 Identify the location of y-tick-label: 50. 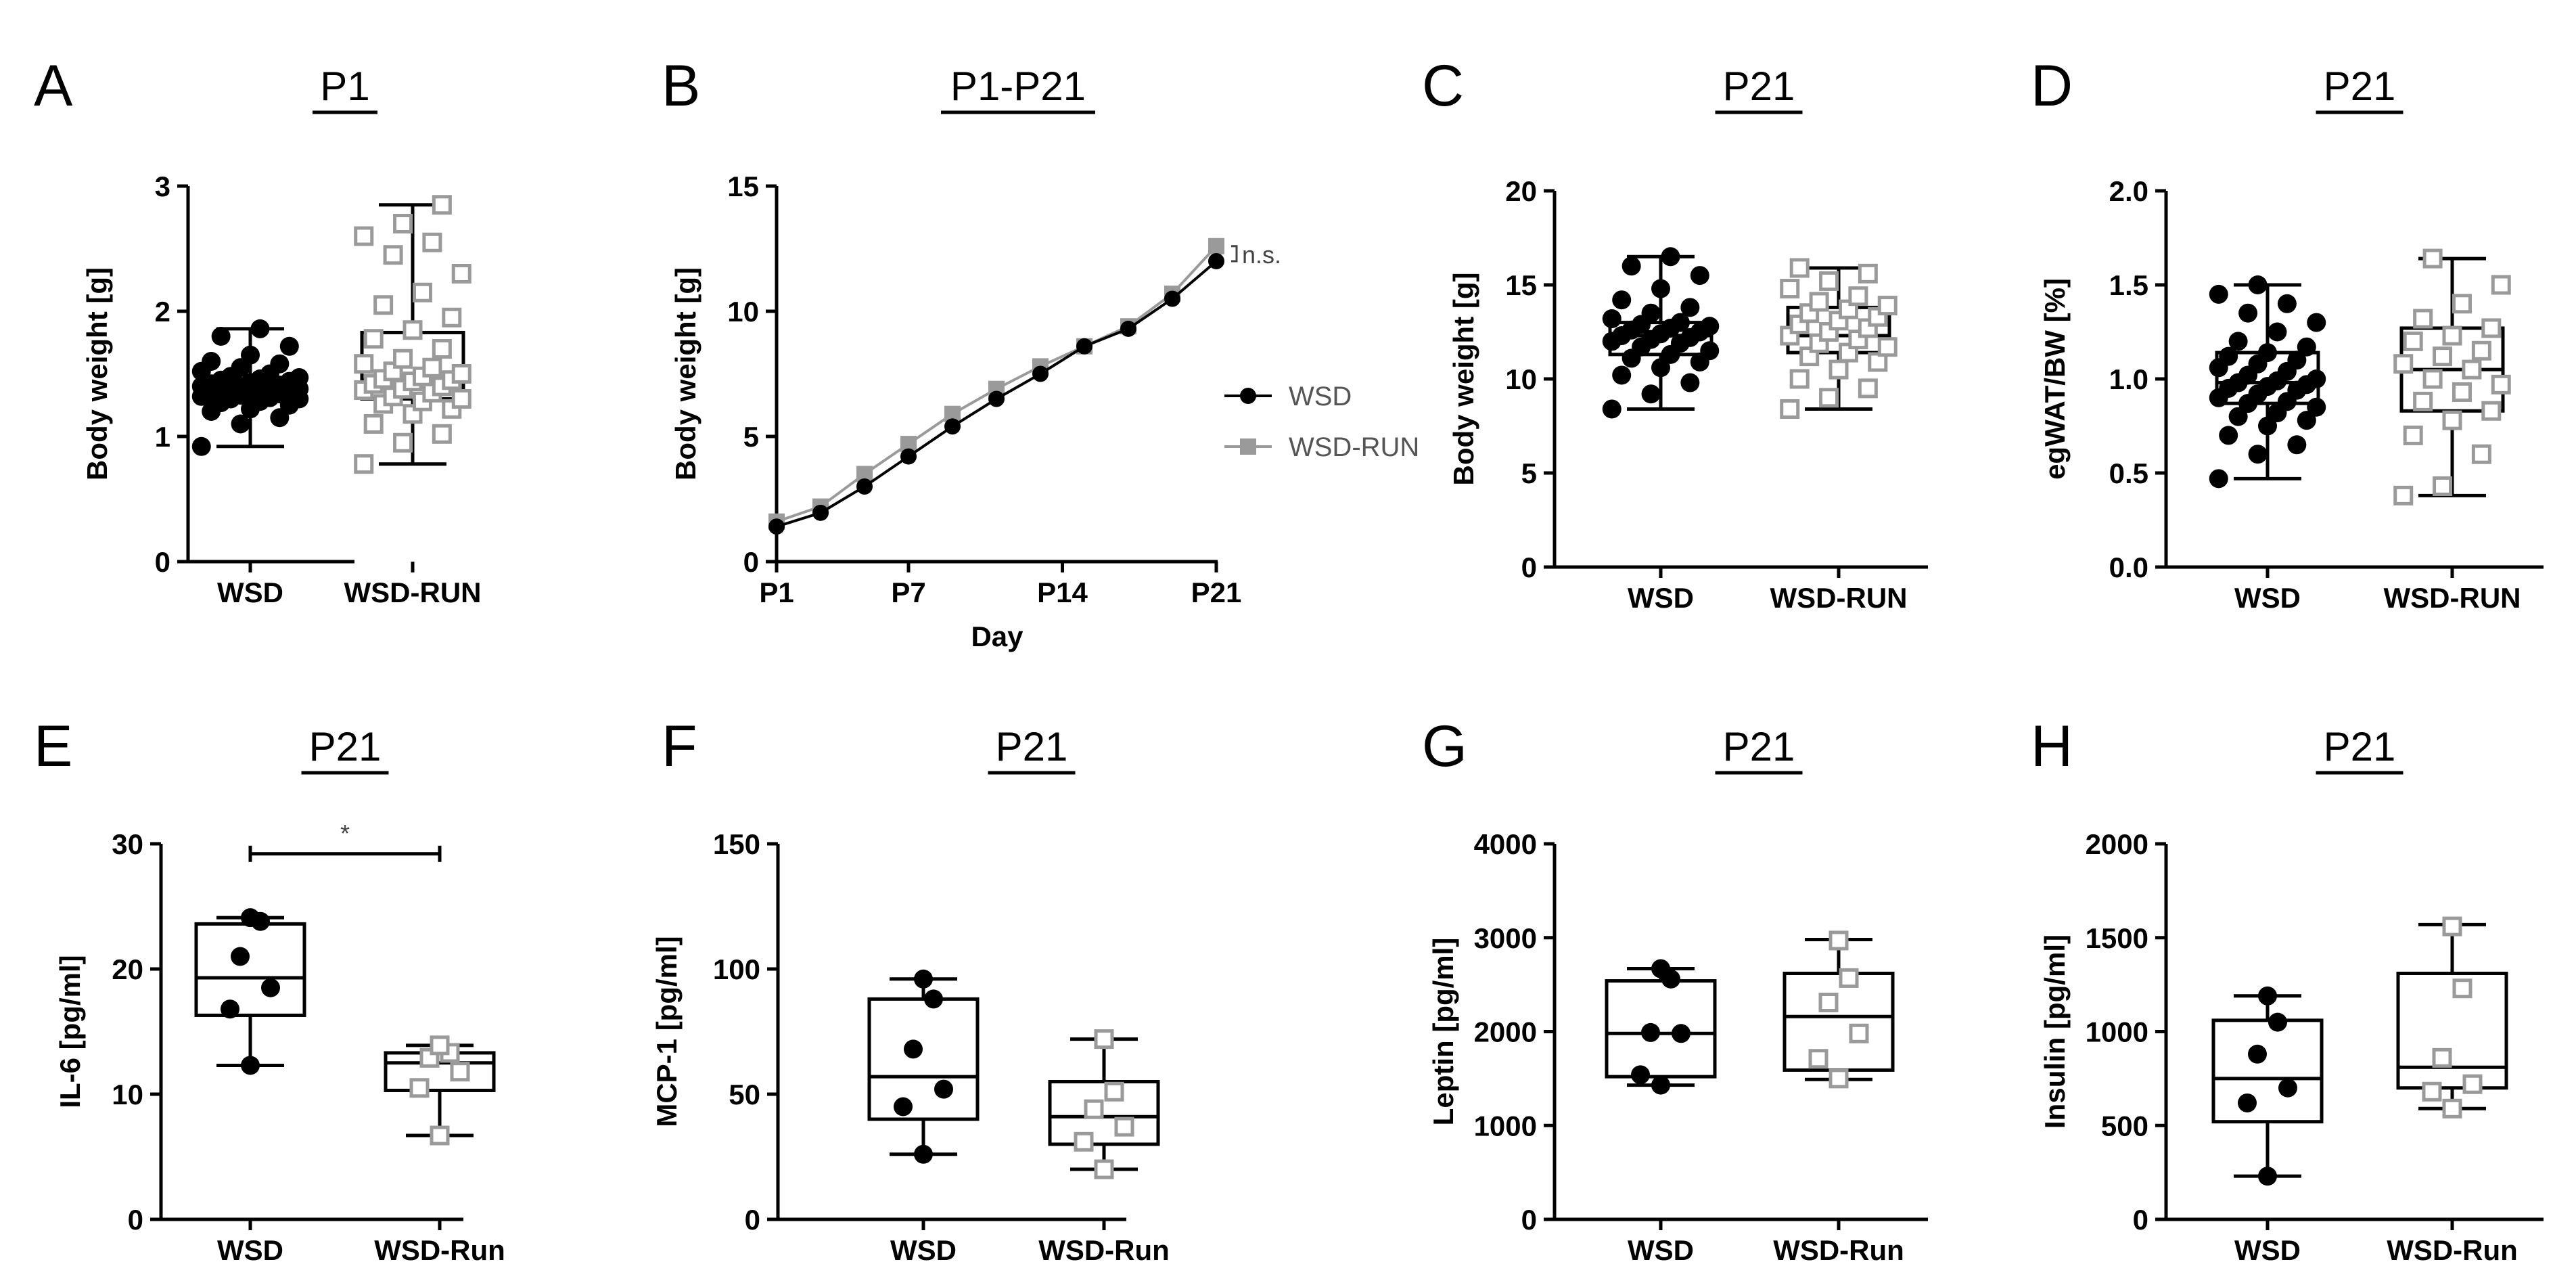
(744, 1095).